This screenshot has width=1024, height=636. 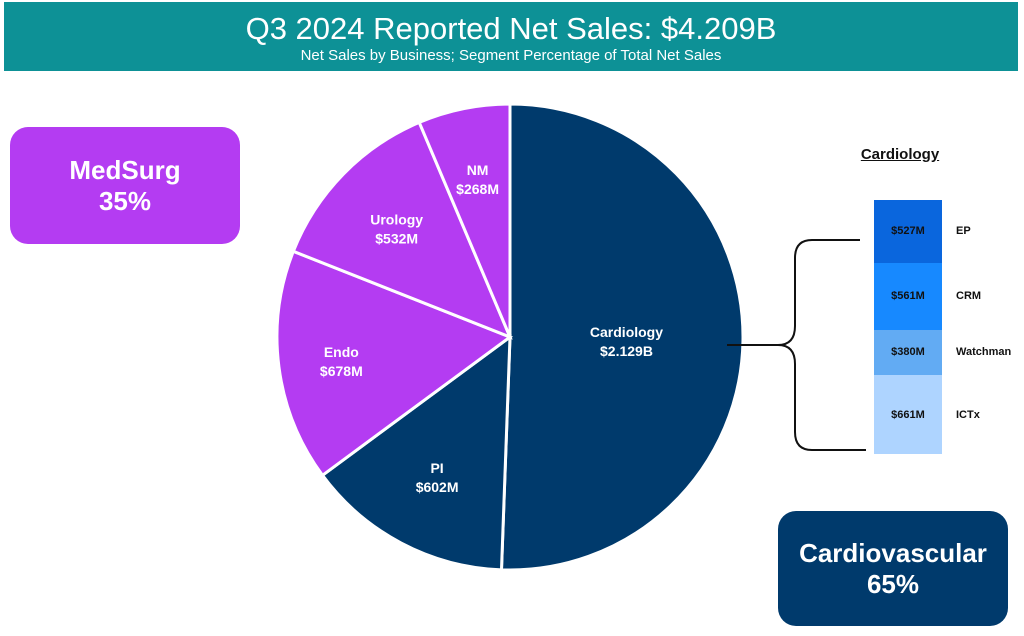 What do you see at coordinates (341, 371) in the screenshot?
I see `pie-label-value-endo: $678M` at bounding box center [341, 371].